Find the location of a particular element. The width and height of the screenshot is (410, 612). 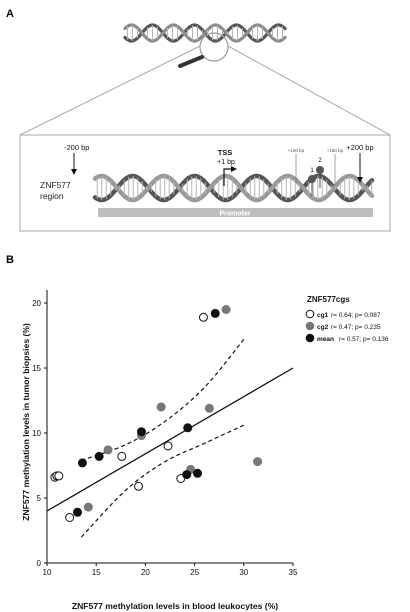

x-tick-label: 10 is located at coordinates (47, 572).